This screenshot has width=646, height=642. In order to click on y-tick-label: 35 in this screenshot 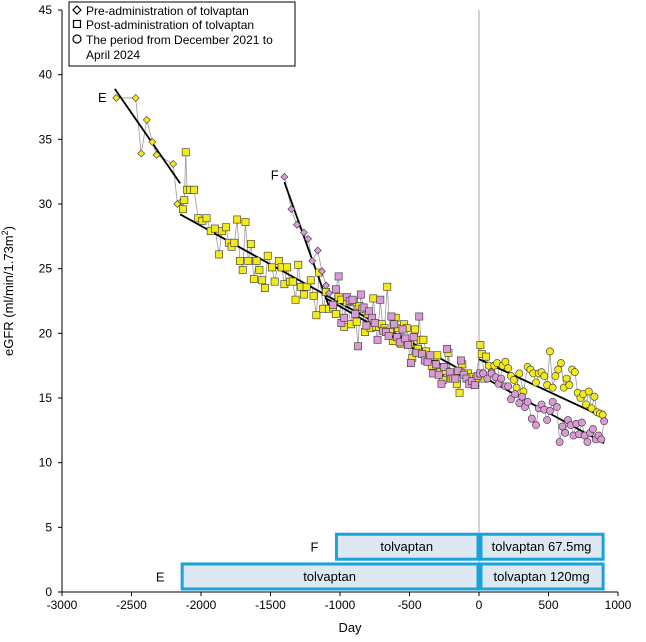, I will do `click(46, 139)`.